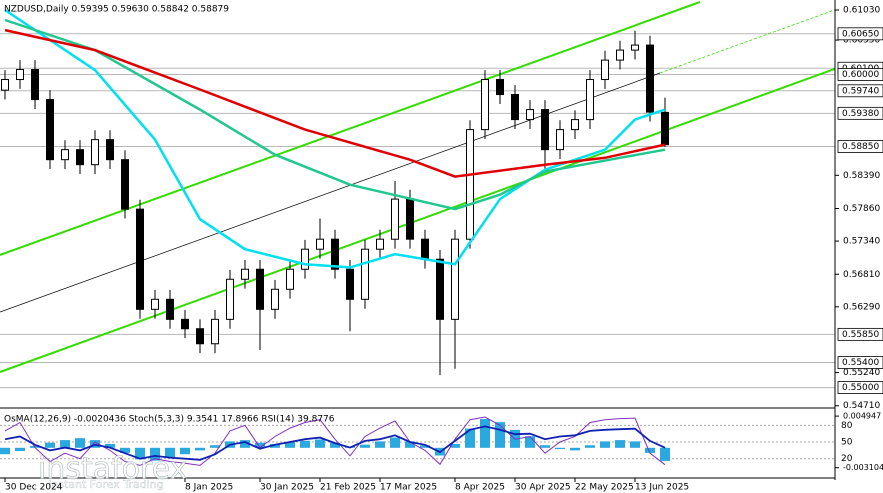 This screenshot has width=883, height=493. Describe the element at coordinates (847, 426) in the screenshot. I see `y2-tick-label: 80` at that location.